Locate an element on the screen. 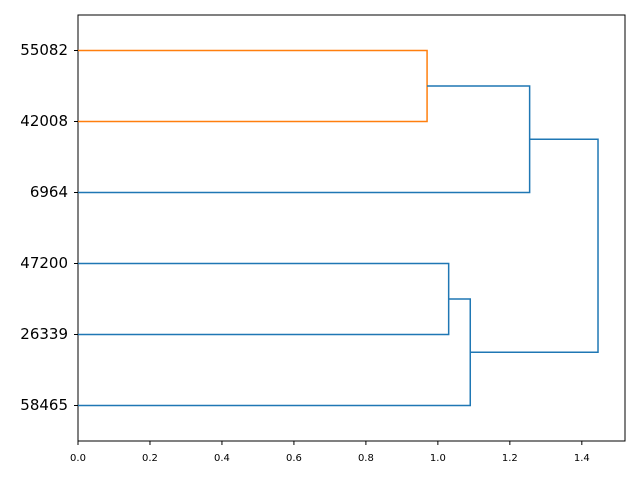  x-tick-label: 1.4 is located at coordinates (582, 458).